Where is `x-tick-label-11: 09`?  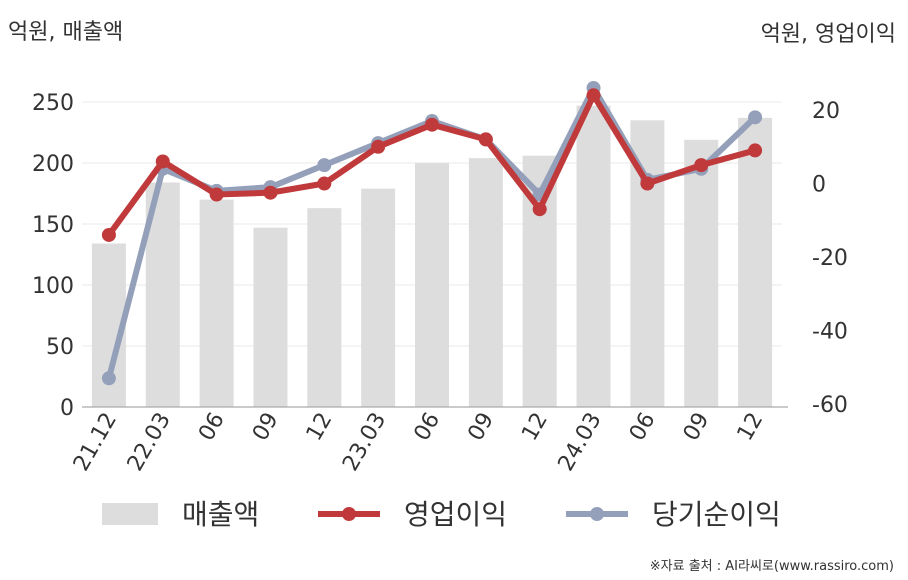 x-tick-label-11: 09 is located at coordinates (697, 427).